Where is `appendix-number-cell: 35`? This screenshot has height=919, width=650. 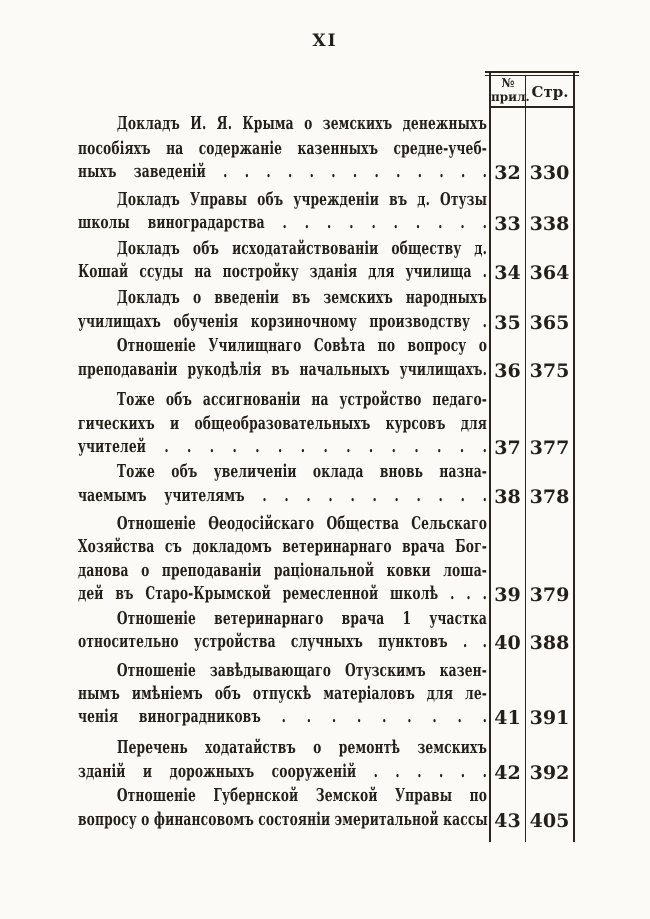
appendix-number-cell: 35 is located at coordinates (507, 323).